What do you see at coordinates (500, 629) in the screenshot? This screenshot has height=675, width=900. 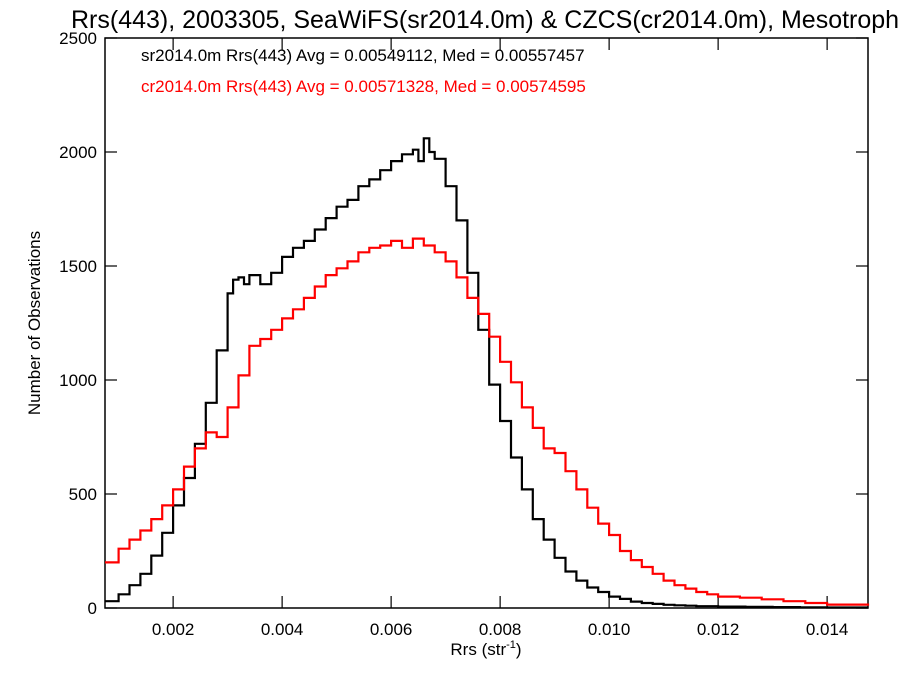 I see `x-tick-label: 0.008` at bounding box center [500, 629].